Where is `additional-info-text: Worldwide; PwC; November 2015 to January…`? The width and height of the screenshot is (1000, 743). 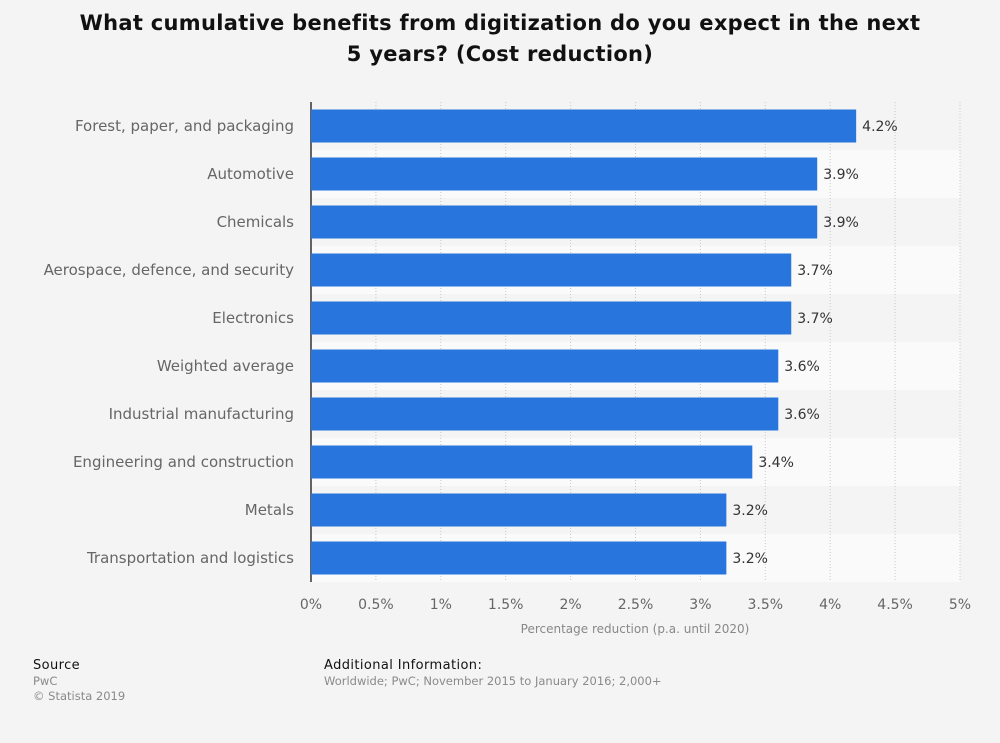
additional-info-text: Worldwide; PwC; November 2015 to January… is located at coordinates (493, 681).